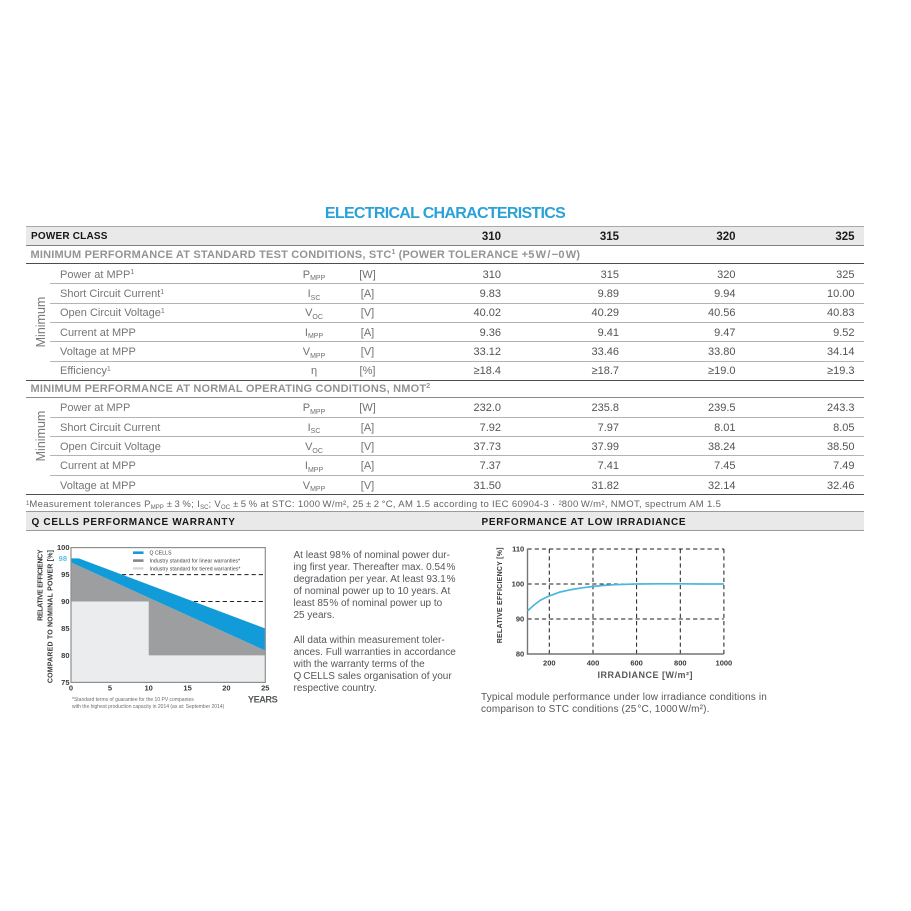  Describe the element at coordinates (187, 688) in the screenshot. I see `svg-text: 15` at that location.